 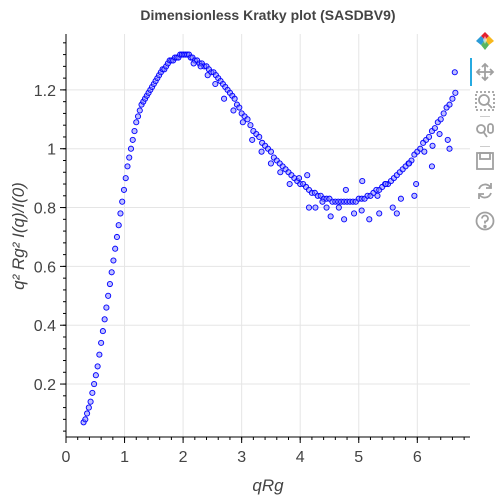 What do you see at coordinates (485, 72) in the screenshot?
I see `pan-tool-icon` at bounding box center [485, 72].